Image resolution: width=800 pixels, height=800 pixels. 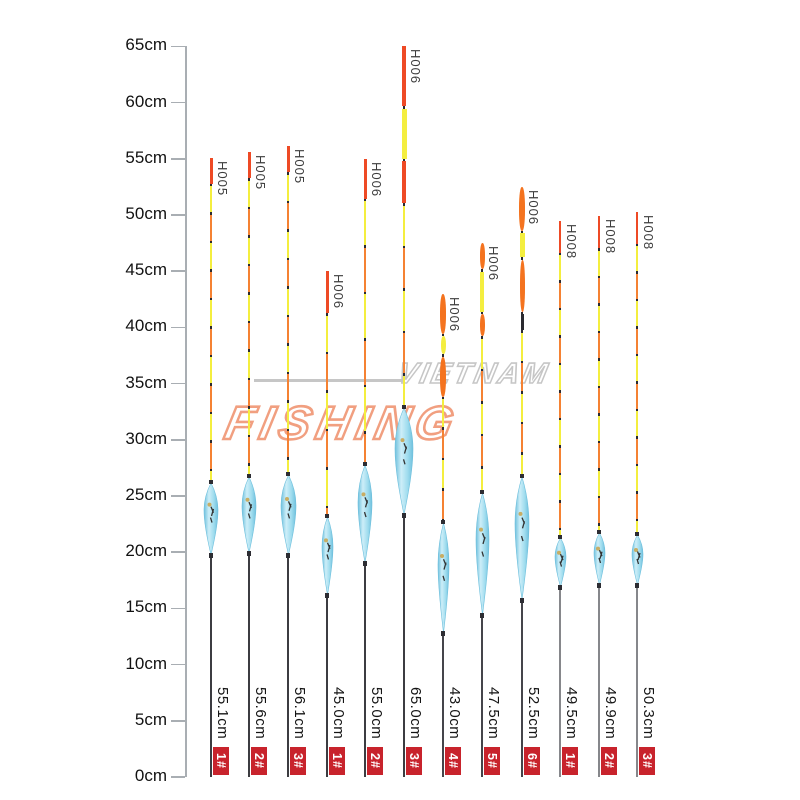 I want to click on float-size-badge: 1#, so click(x=337, y=761).